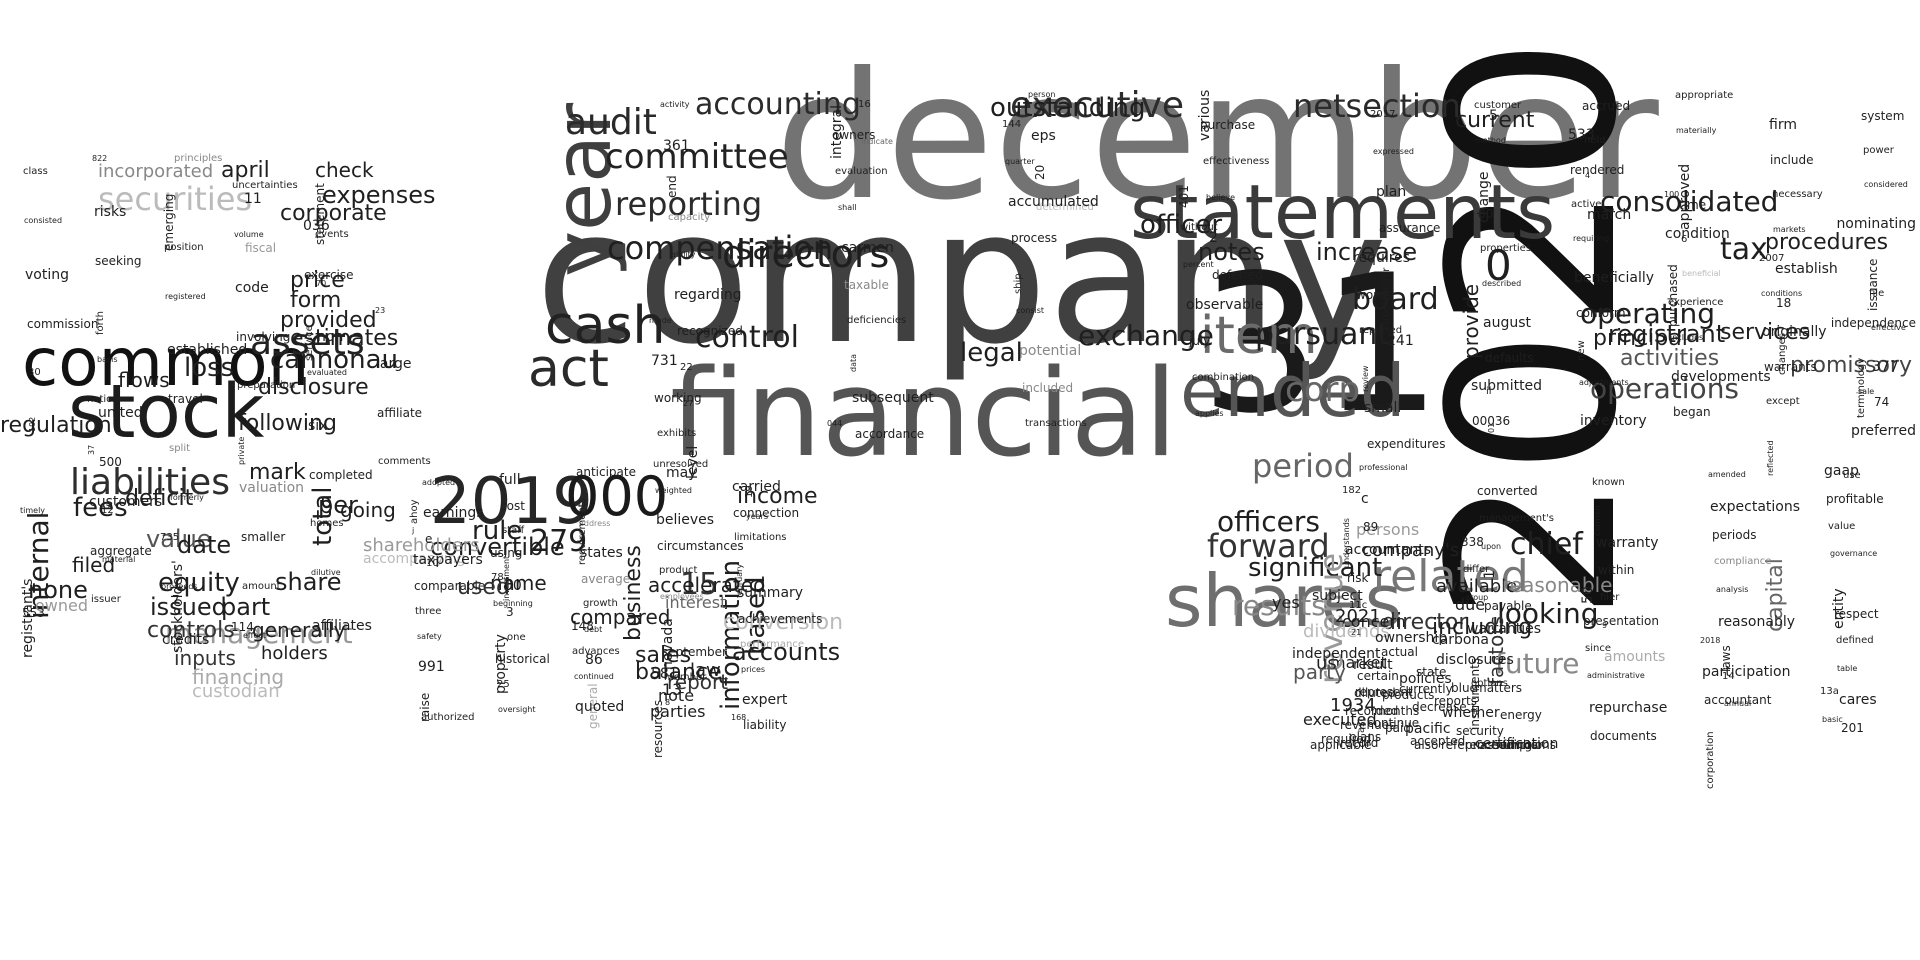 The width and height of the screenshot is (1920, 960). I want to click on word-oversight: oversight, so click(517, 709).